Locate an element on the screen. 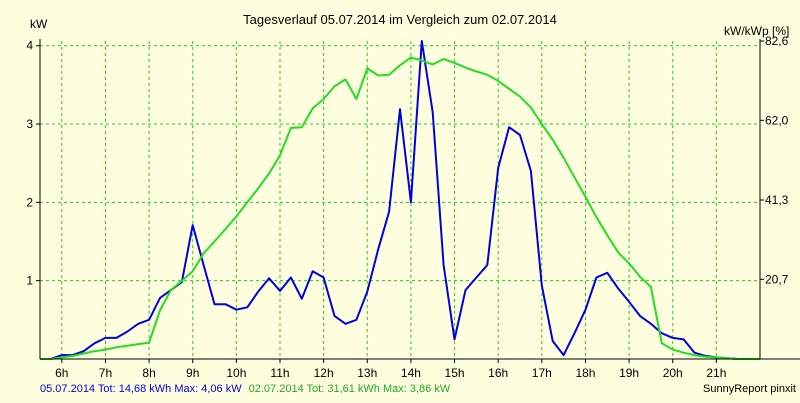  y-right-tick-label: 82,6 is located at coordinates (777, 41).